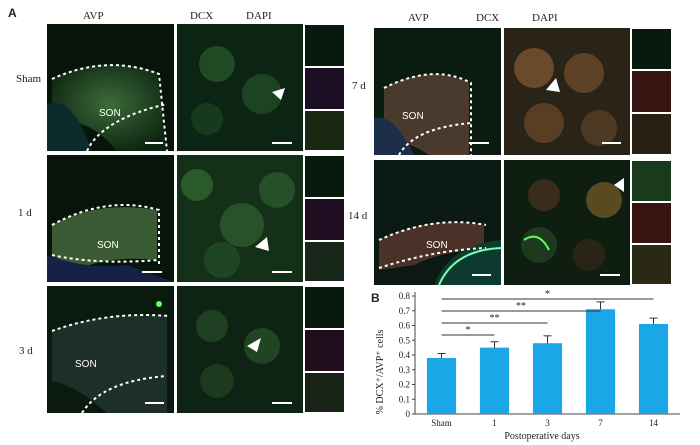  I want to click on row-label-14d: 14 d, so click(358, 216).